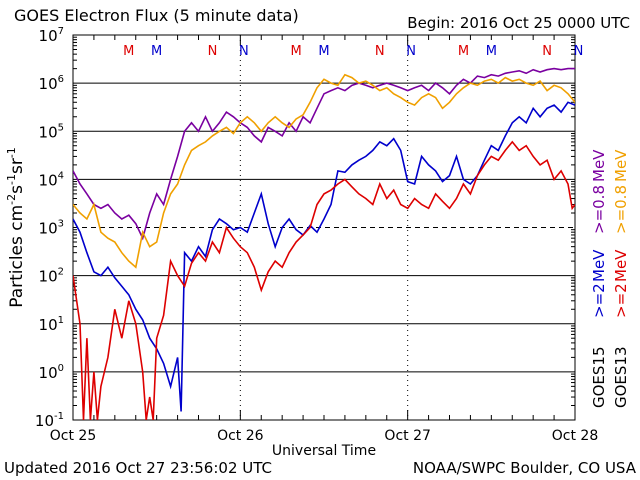 This screenshot has width=640, height=480. Describe the element at coordinates (575, 436) in the screenshot. I see `x-tick-label: Oct 28` at that location.